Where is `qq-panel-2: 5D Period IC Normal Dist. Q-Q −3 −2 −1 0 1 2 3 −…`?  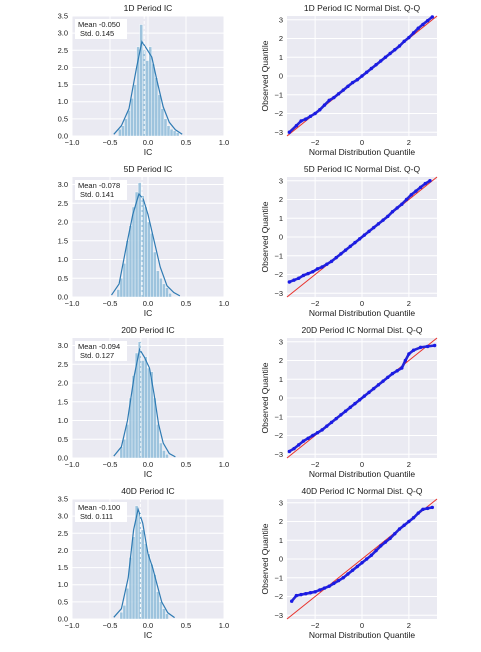 qq-panel-2: 5D Period IC Normal Dist. Q-Q −3 −2 −1 0 1 2 3 −… is located at coordinates (349, 241).